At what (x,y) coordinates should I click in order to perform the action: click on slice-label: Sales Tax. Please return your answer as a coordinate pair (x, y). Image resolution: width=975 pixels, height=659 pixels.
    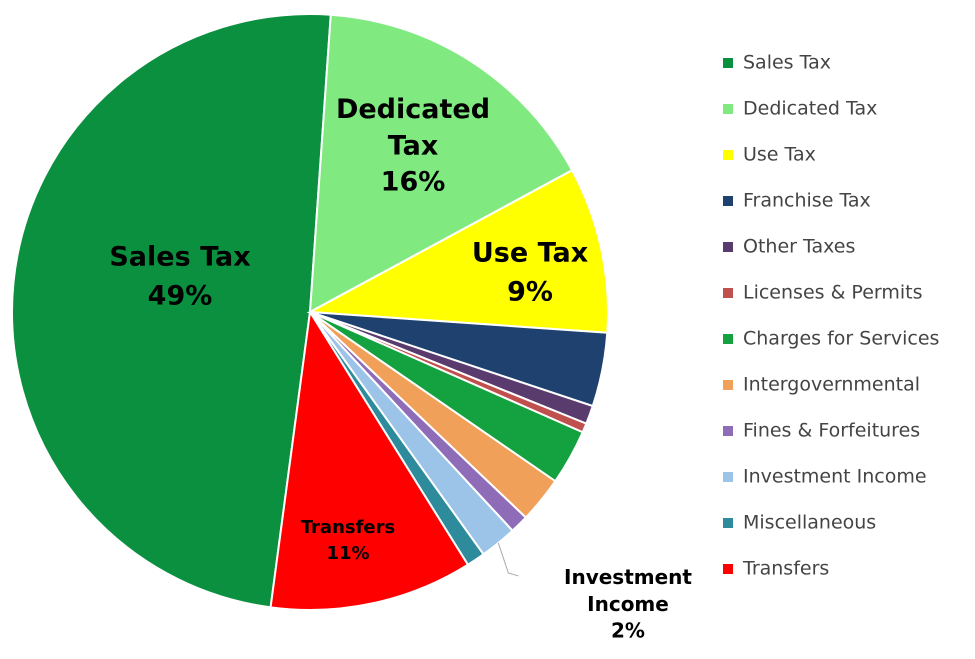
    Looking at the image, I should click on (179, 257).